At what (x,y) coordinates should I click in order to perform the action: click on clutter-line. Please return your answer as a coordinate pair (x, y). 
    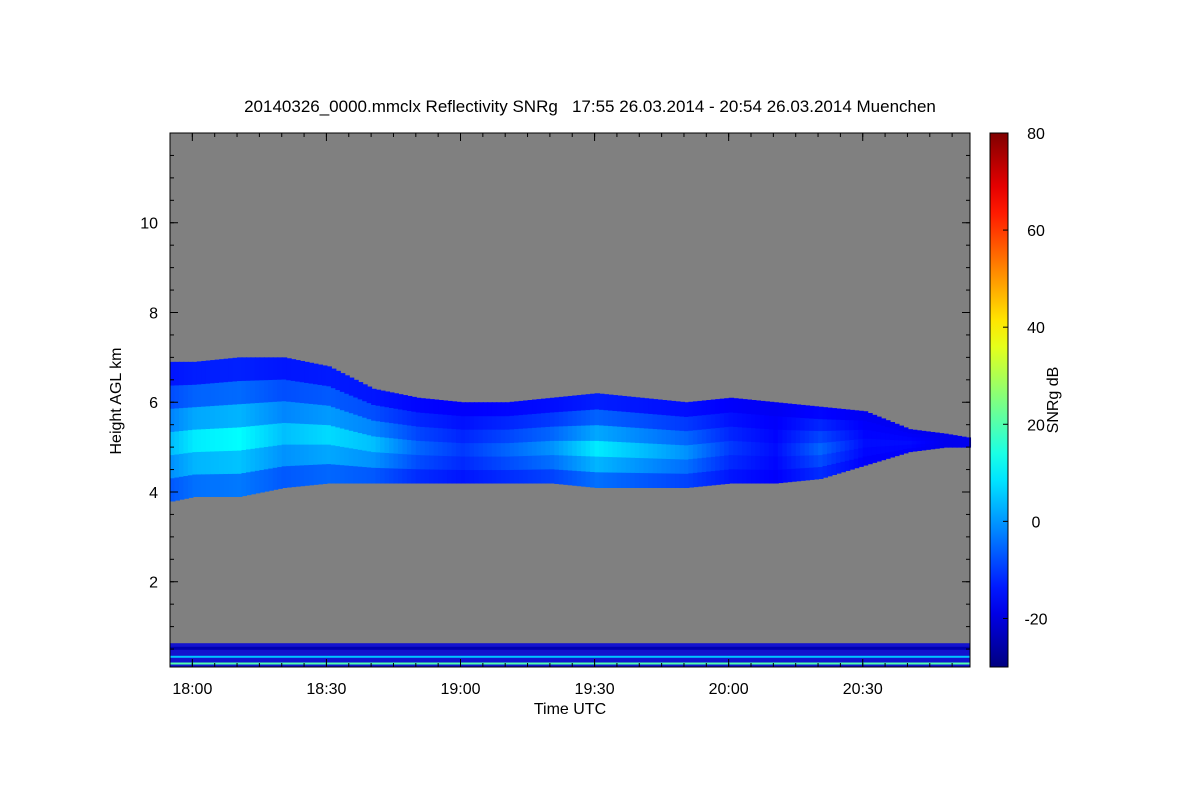
    Looking at the image, I should click on (570, 663).